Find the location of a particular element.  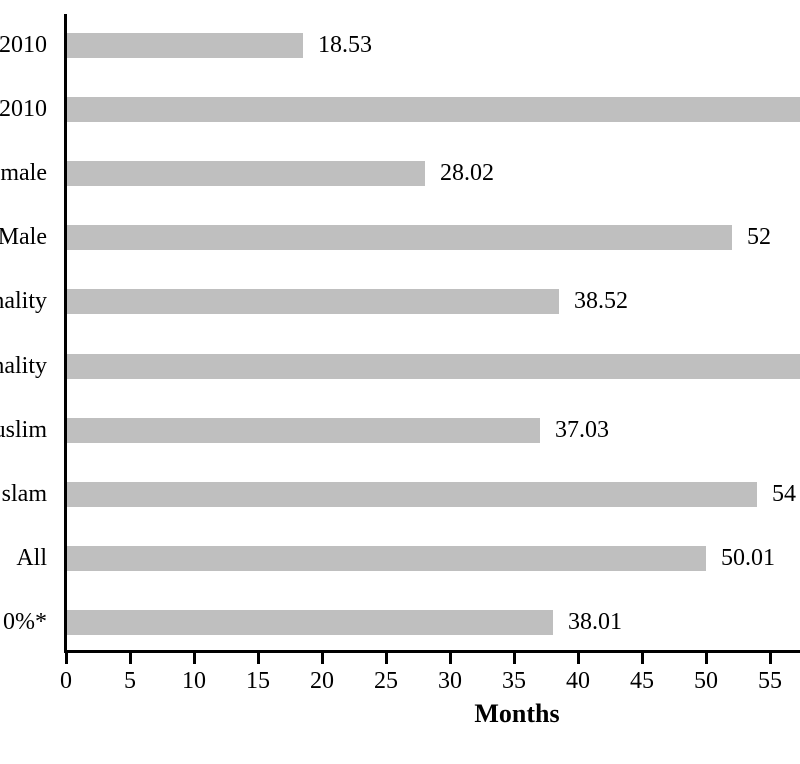

x-tick-label: 50 is located at coordinates (706, 681).